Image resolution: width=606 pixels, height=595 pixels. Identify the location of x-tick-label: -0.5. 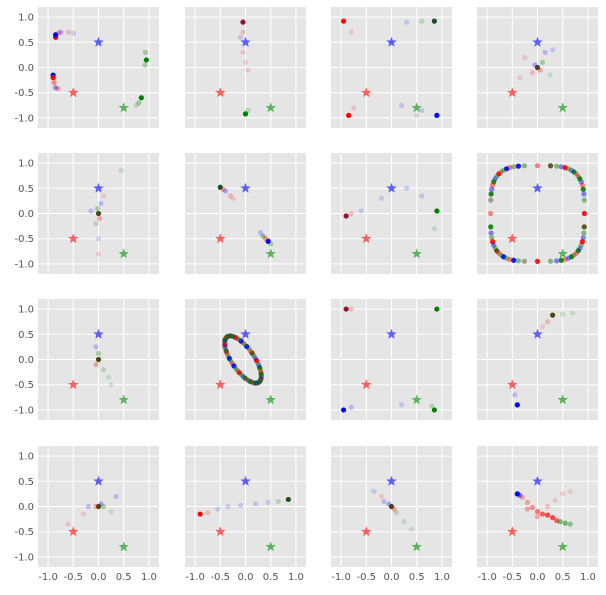
(74, 577).